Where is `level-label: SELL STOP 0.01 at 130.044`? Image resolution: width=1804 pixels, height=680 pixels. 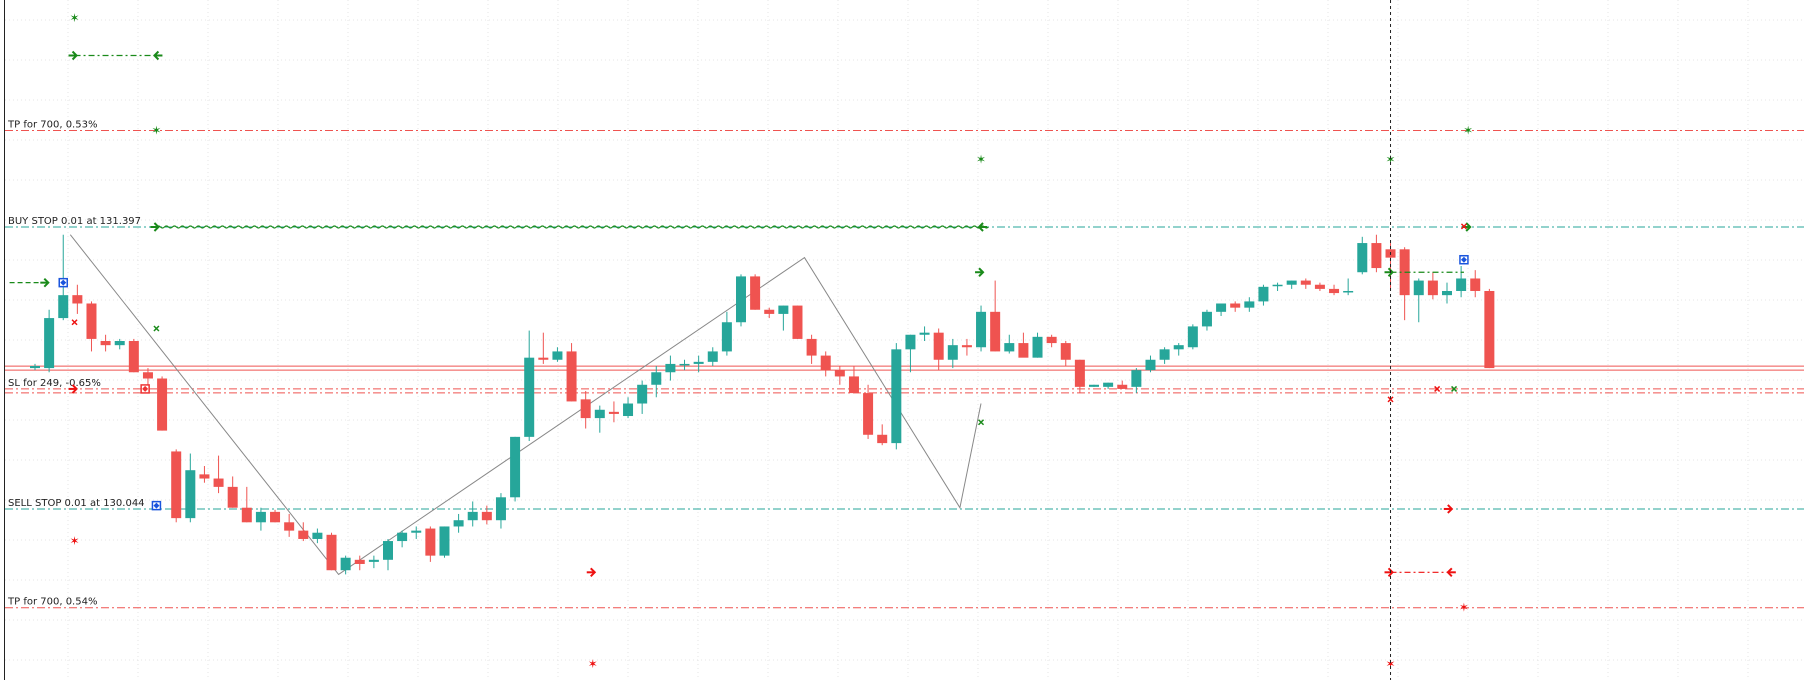
level-label: SELL STOP 0.01 at 130.044 is located at coordinates (76, 503).